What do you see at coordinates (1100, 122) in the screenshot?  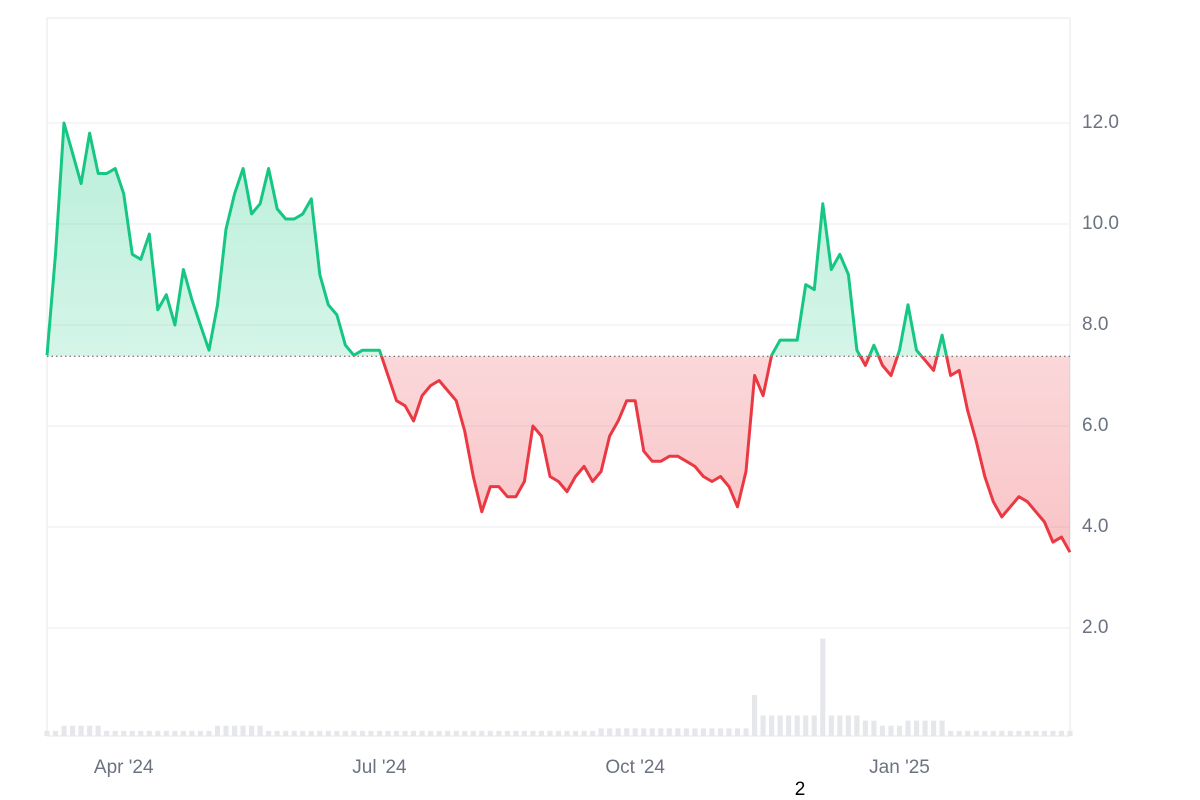 I see `y-tick-label: 12.0` at bounding box center [1100, 122].